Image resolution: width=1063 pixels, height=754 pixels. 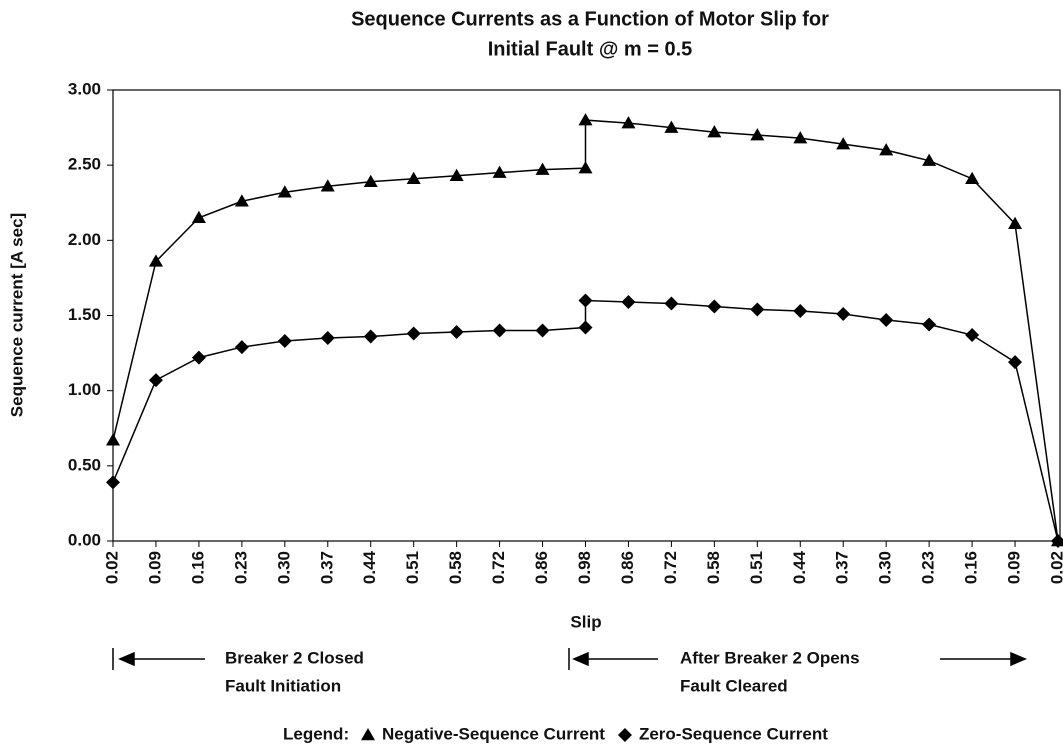 What do you see at coordinates (733, 733) in the screenshot?
I see `legend-label: Zero-Sequence Current` at bounding box center [733, 733].